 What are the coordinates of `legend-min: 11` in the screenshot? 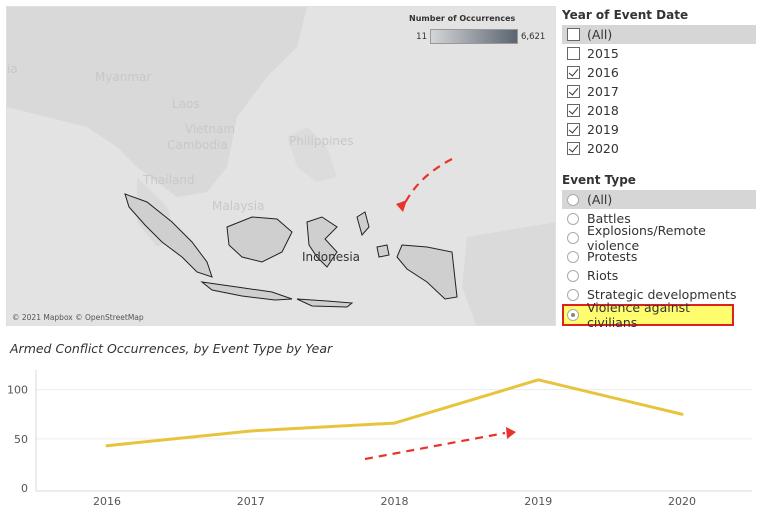 It's located at (421, 36).